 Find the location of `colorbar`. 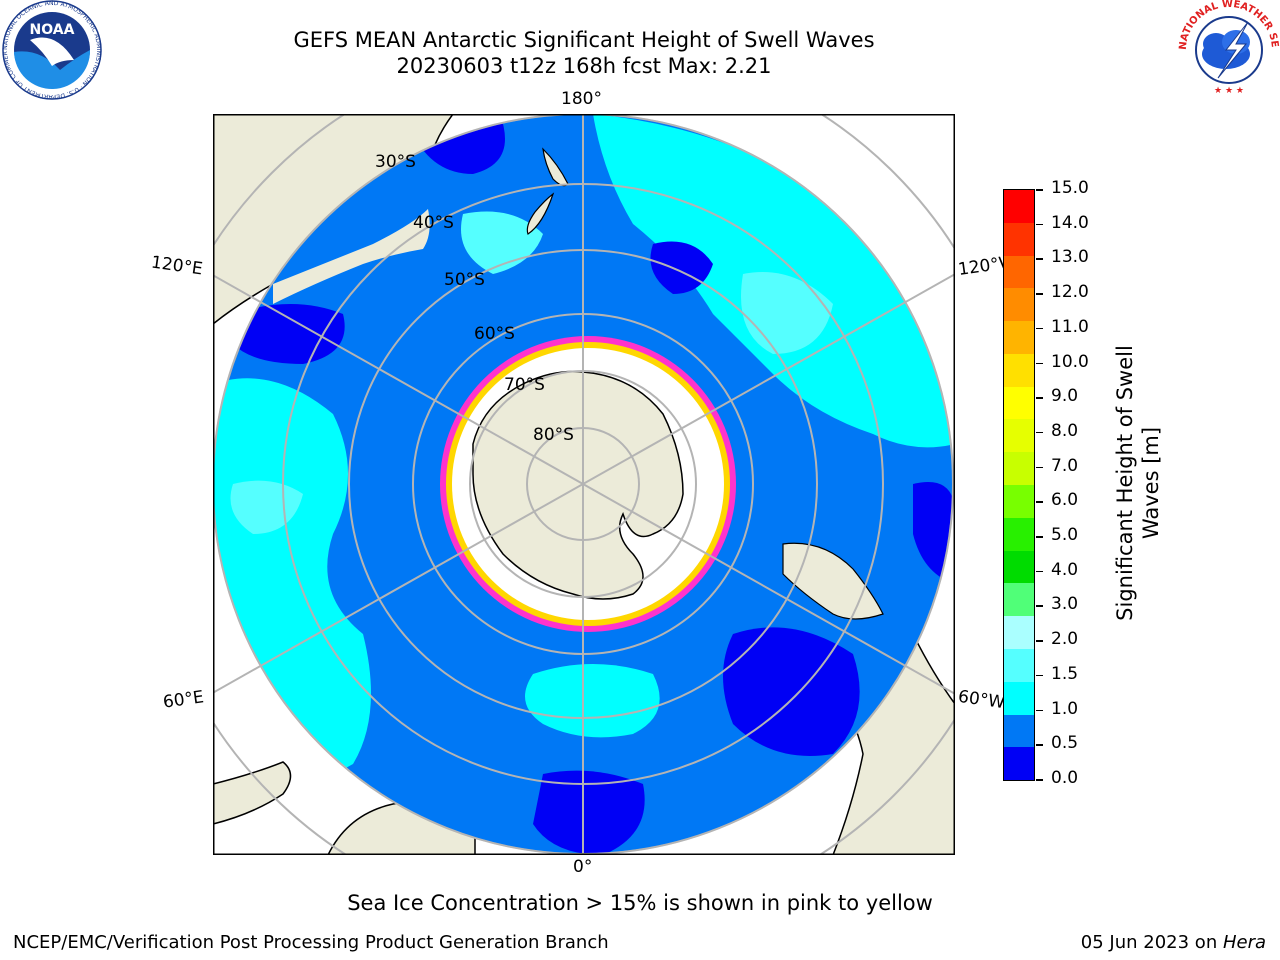

colorbar is located at coordinates (1019, 485).